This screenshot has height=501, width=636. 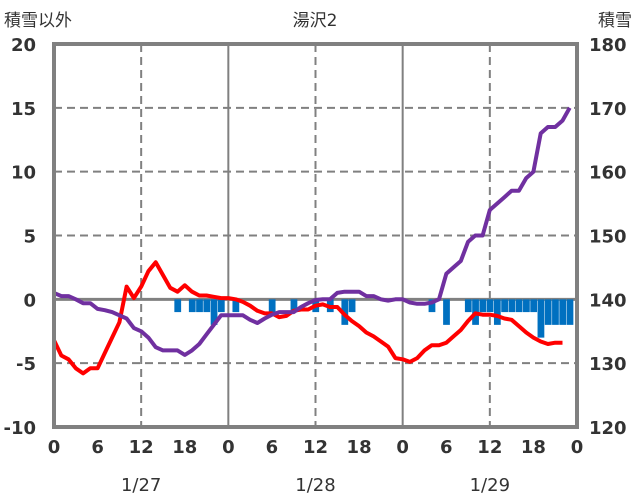 I want to click on y2-tick-label: 120, so click(x=608, y=428).